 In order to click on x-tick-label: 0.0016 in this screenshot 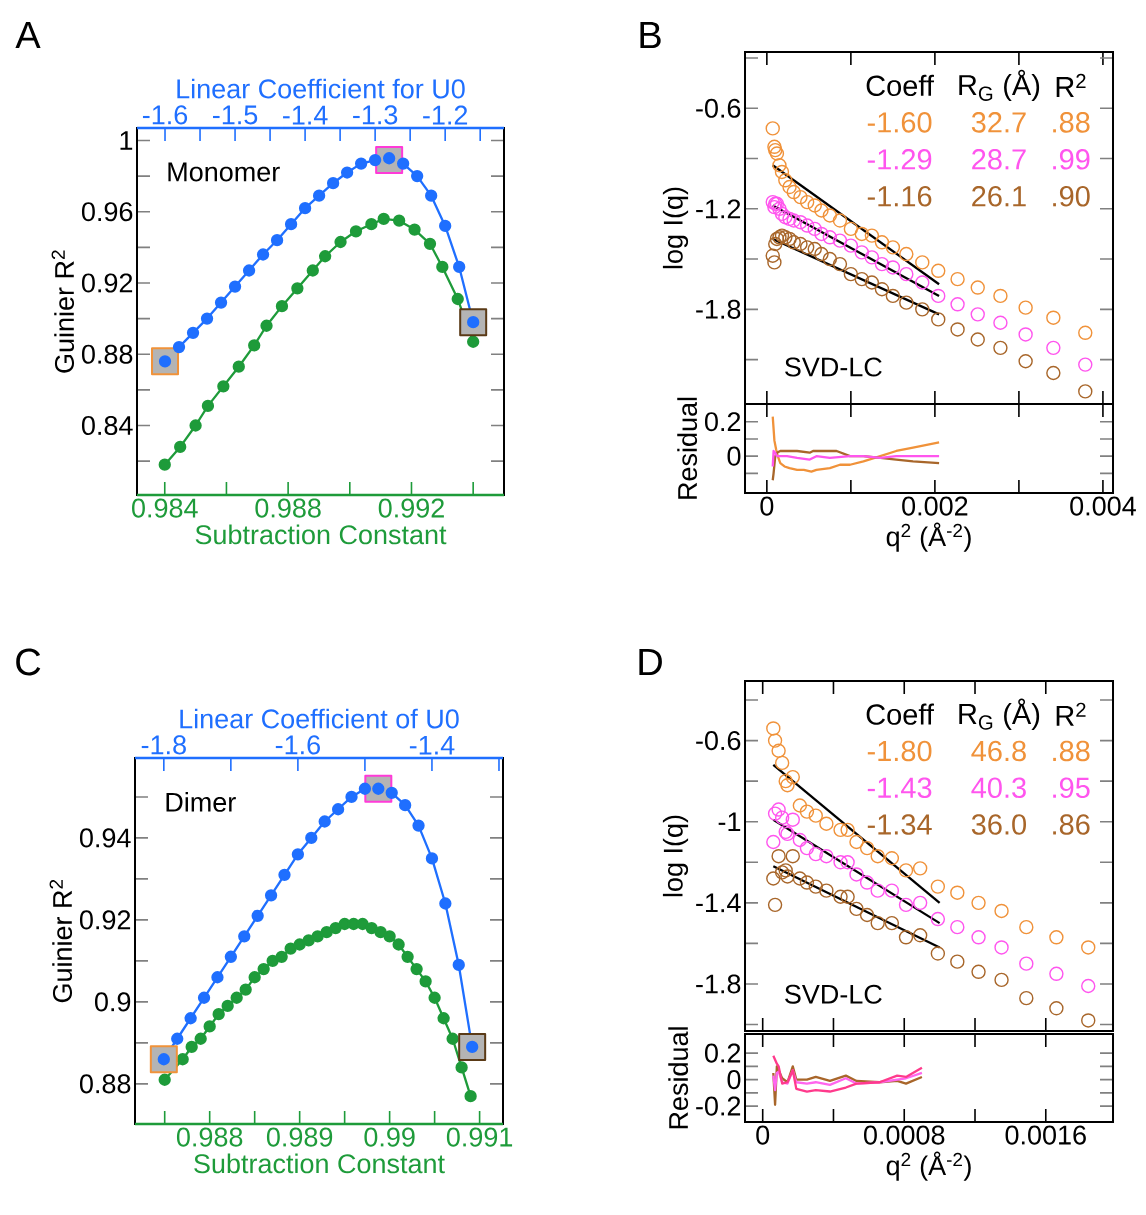, I will do `click(1045, 1135)`.